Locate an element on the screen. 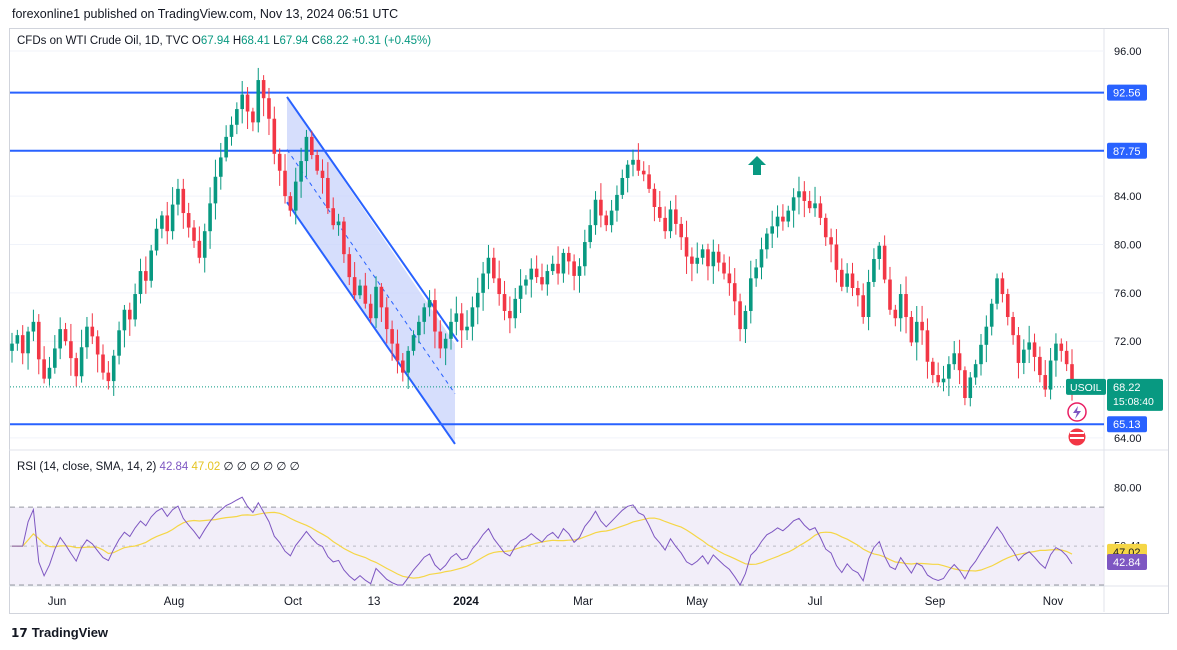  countdown-label: 15:08:40 is located at coordinates (1133, 402).